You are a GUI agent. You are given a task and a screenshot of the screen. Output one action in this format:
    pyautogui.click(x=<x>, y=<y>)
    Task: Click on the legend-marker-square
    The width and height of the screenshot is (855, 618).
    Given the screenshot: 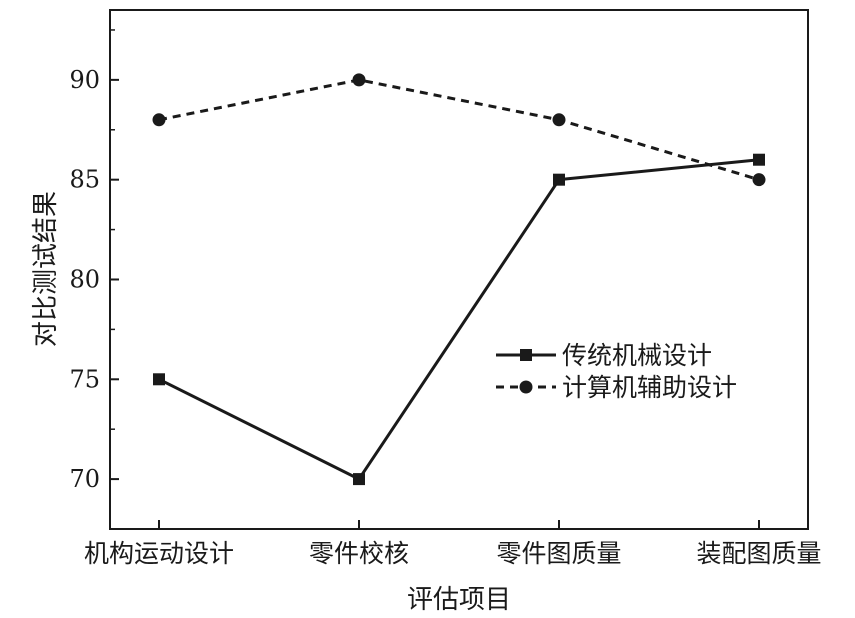 What is the action you would take?
    pyautogui.click(x=526, y=355)
    